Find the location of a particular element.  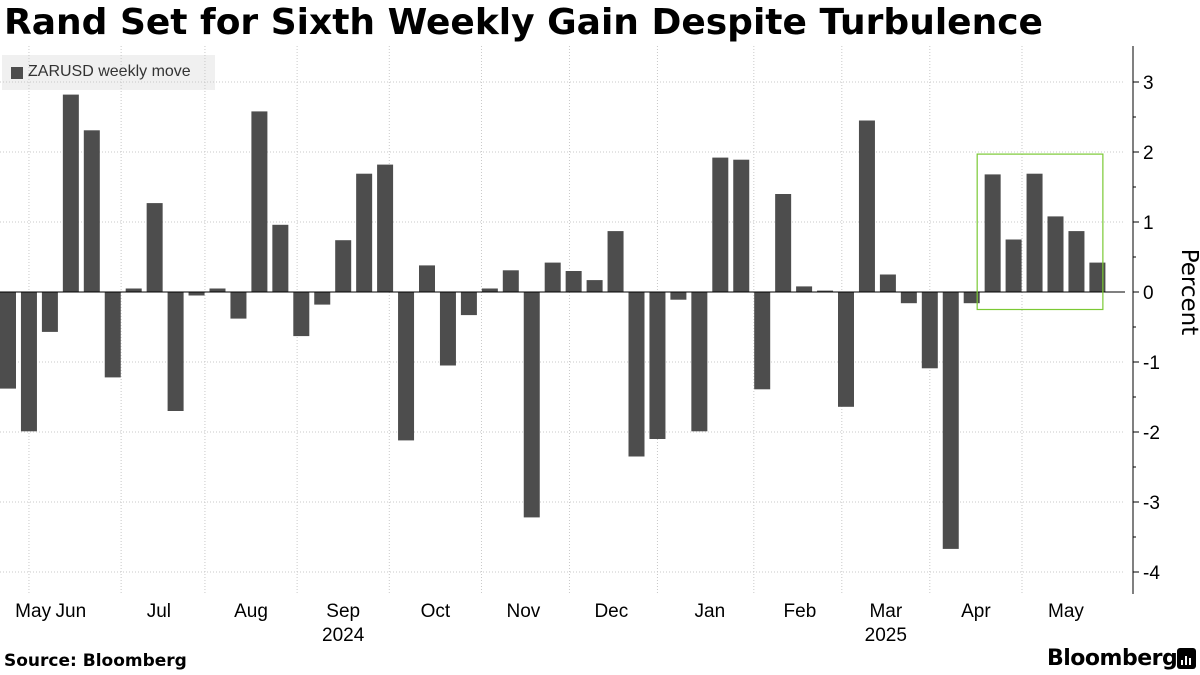

y-axis-title: Percent is located at coordinates (1188, 292).